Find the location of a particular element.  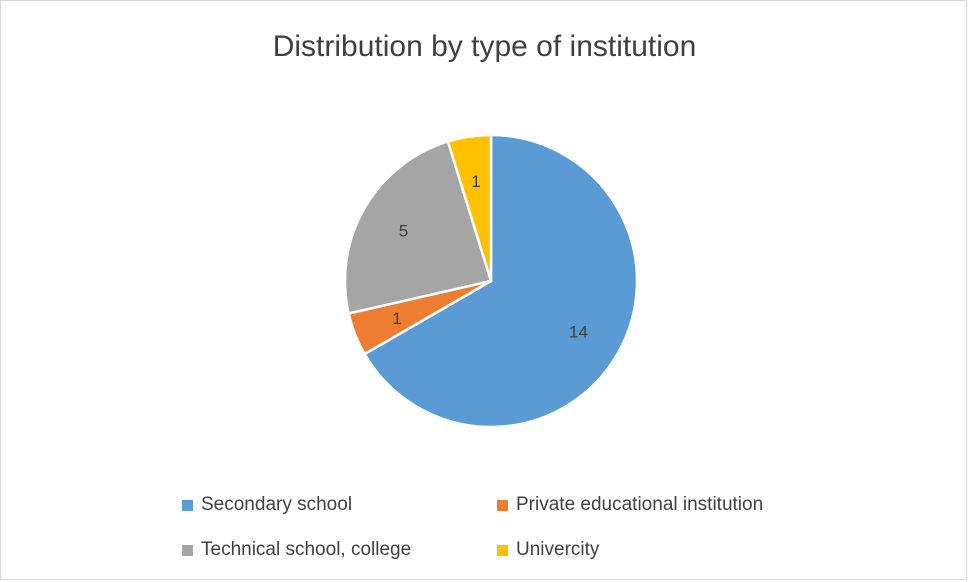

pie-slice-technical-school-college is located at coordinates (418, 227).